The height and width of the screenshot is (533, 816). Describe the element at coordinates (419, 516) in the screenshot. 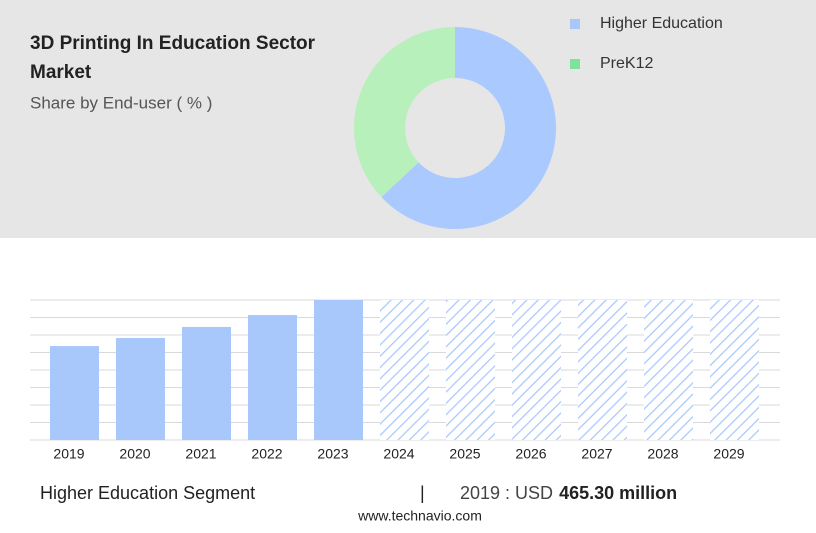

I see `source: www.technavio.com` at that location.